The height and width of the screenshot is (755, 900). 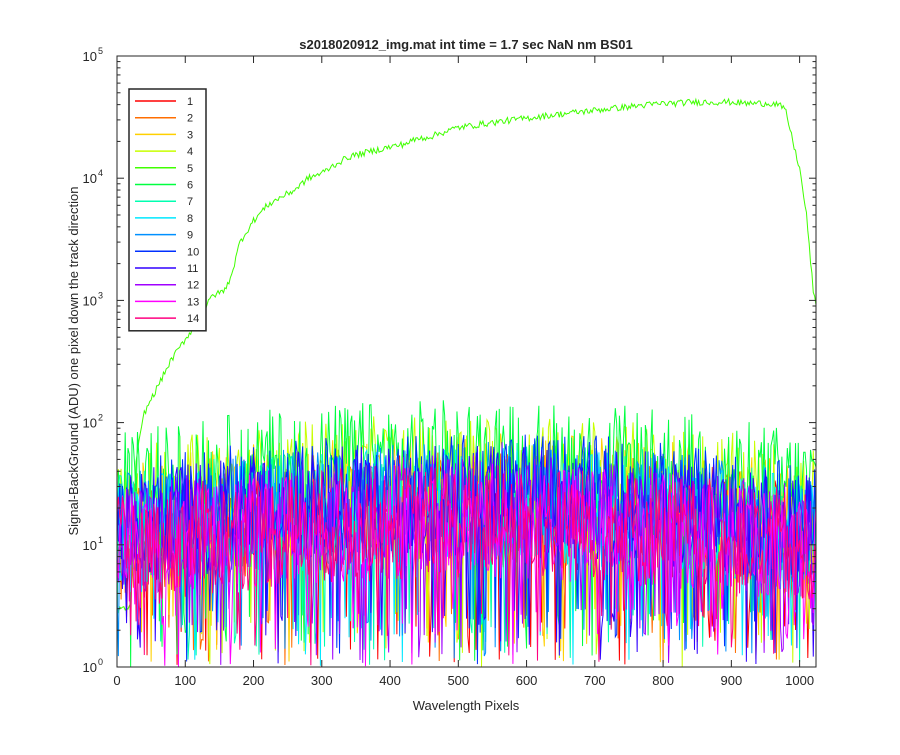 What do you see at coordinates (190, 219) in the screenshot?
I see `legend-label: 8` at bounding box center [190, 219].